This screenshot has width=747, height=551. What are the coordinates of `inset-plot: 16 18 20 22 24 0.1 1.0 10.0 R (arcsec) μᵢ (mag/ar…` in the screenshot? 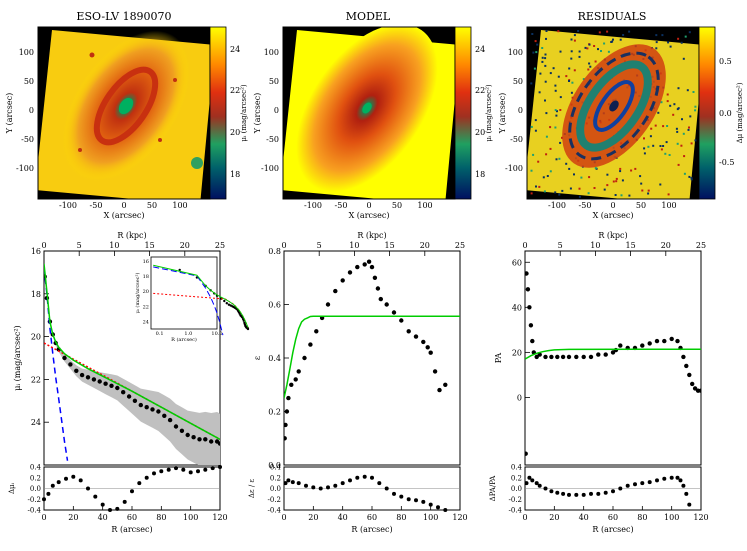 It's located at (192, 299).